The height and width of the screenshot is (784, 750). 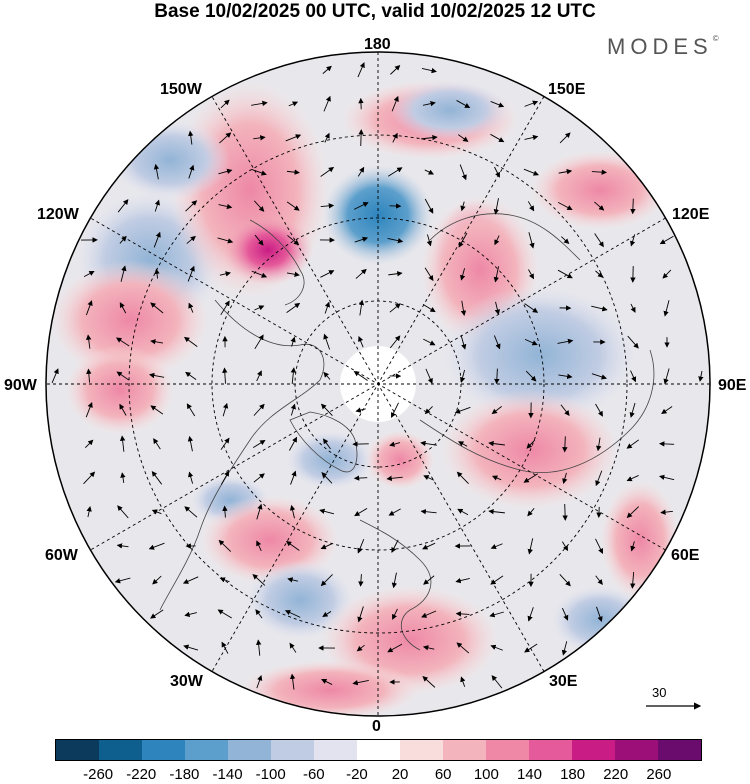 What do you see at coordinates (141, 774) in the screenshot?
I see `colorbar-tick-label: -220` at bounding box center [141, 774].